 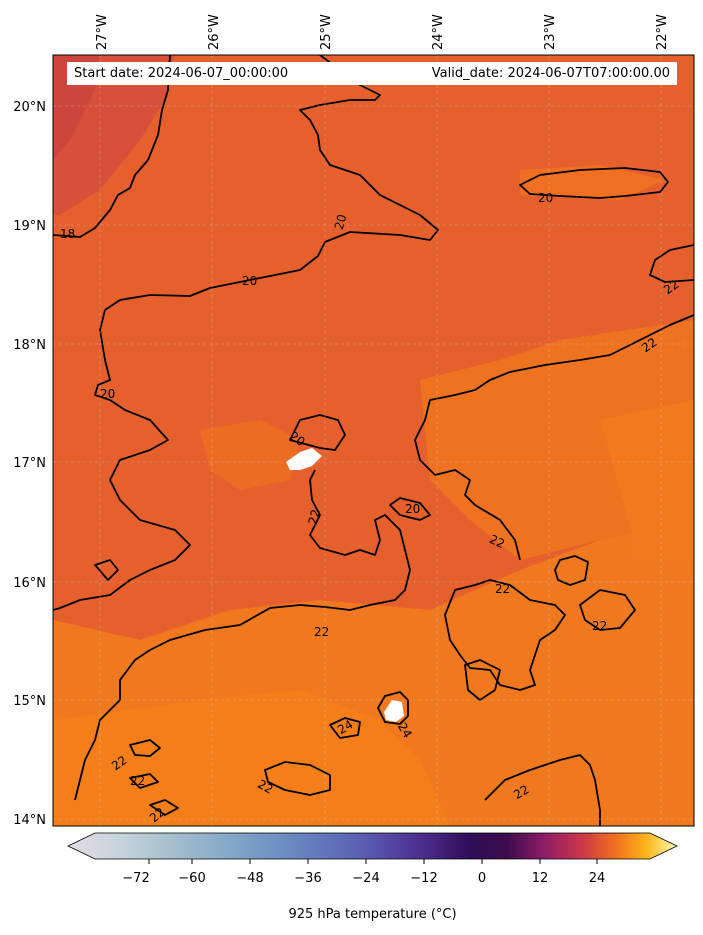 What do you see at coordinates (597, 878) in the screenshot?
I see `colorbar-tick: 24` at bounding box center [597, 878].